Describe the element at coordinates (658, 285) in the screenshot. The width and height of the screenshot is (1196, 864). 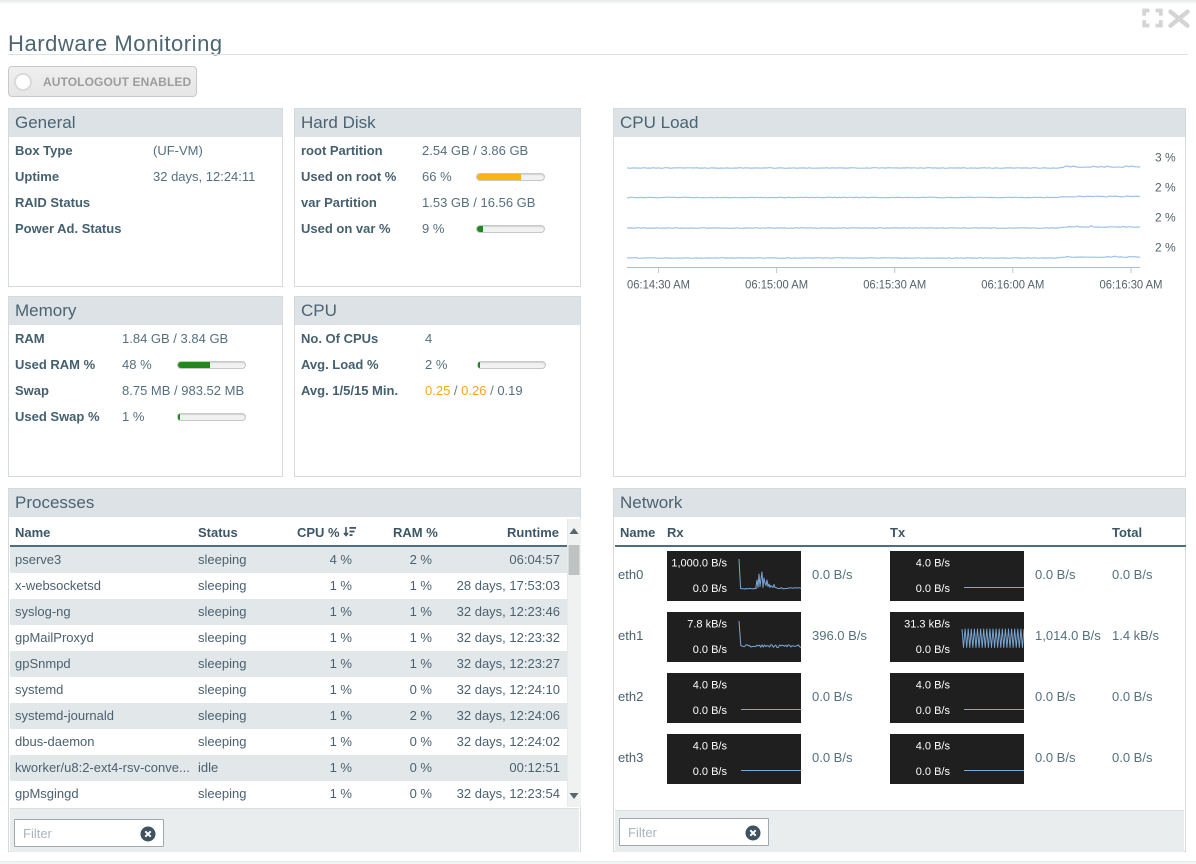
I see `svg-text: 06:14:30 AM` at that location.